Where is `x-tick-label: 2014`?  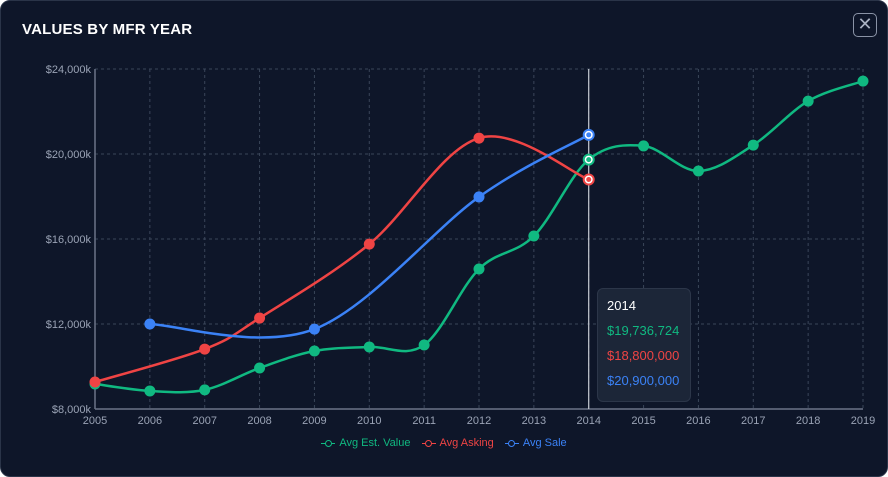
x-tick-label: 2014 is located at coordinates (588, 421).